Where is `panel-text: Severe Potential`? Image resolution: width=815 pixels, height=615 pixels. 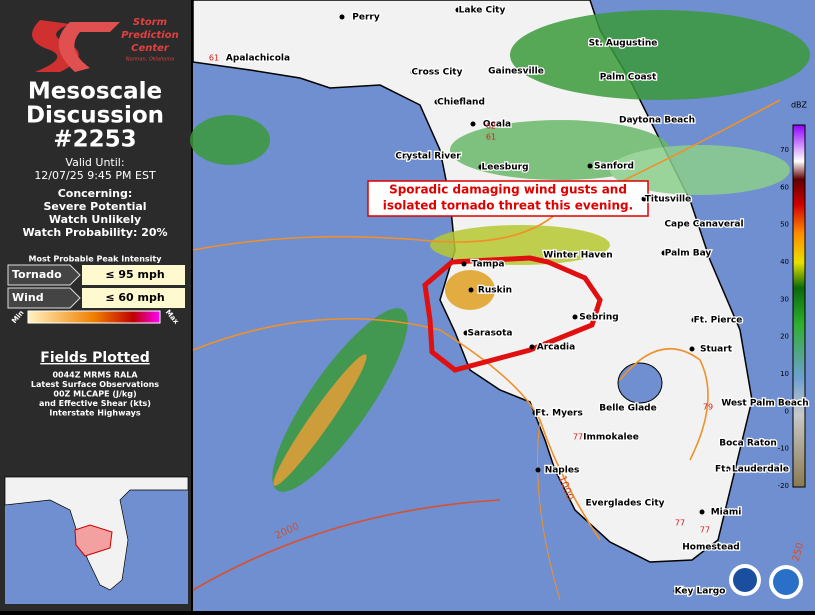
panel-text: Severe Potential is located at coordinates (94, 206).